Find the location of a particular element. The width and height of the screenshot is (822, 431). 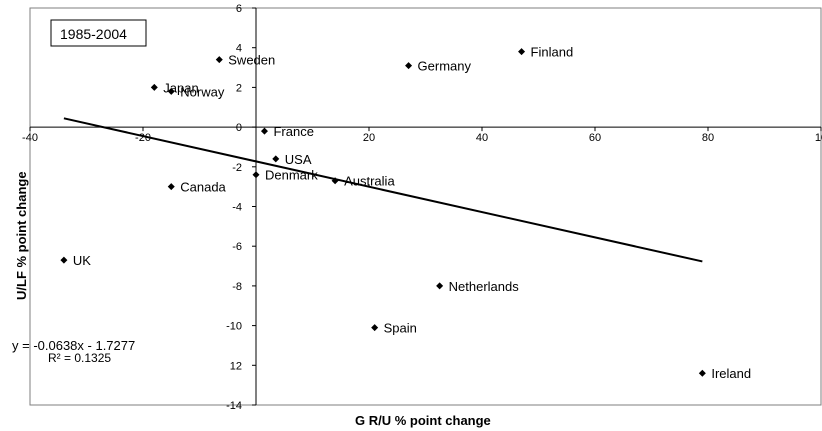

x-tick-label: -40 is located at coordinates (30, 138).